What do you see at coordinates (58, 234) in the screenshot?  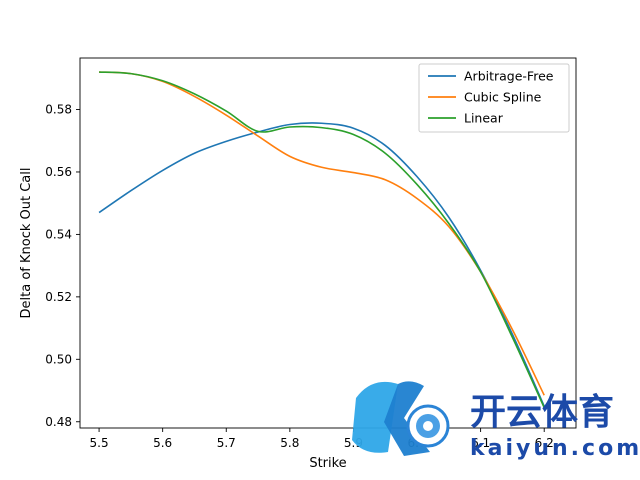 I see `y-tick-label: 0.54` at bounding box center [58, 234].